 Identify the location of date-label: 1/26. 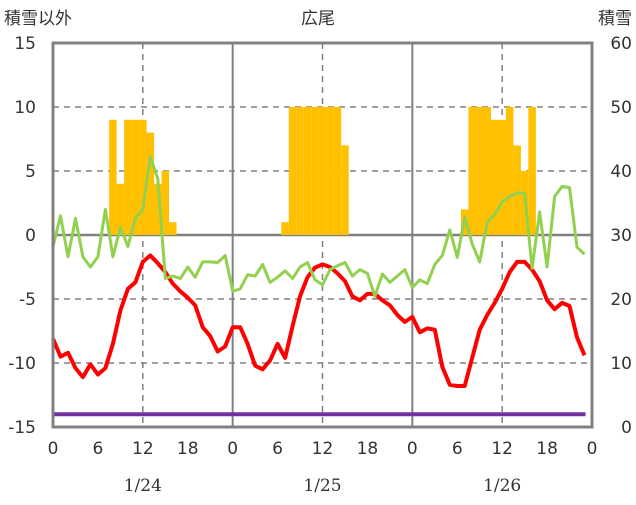
(502, 486).